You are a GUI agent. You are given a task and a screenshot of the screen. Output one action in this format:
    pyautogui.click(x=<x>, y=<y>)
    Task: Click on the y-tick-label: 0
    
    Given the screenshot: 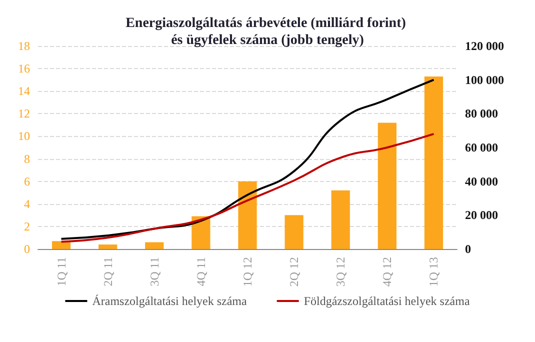 What is the action you would take?
    pyautogui.click(x=27, y=249)
    